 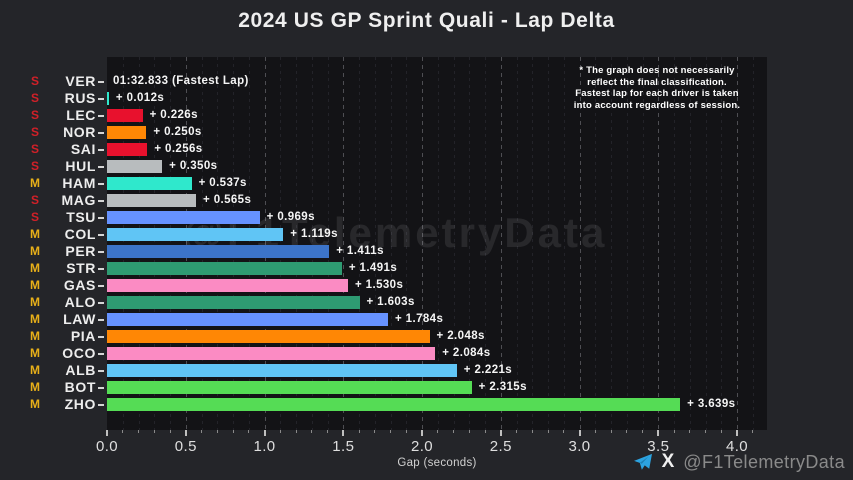 I want to click on driver-code-label: ALO, so click(x=80, y=301).